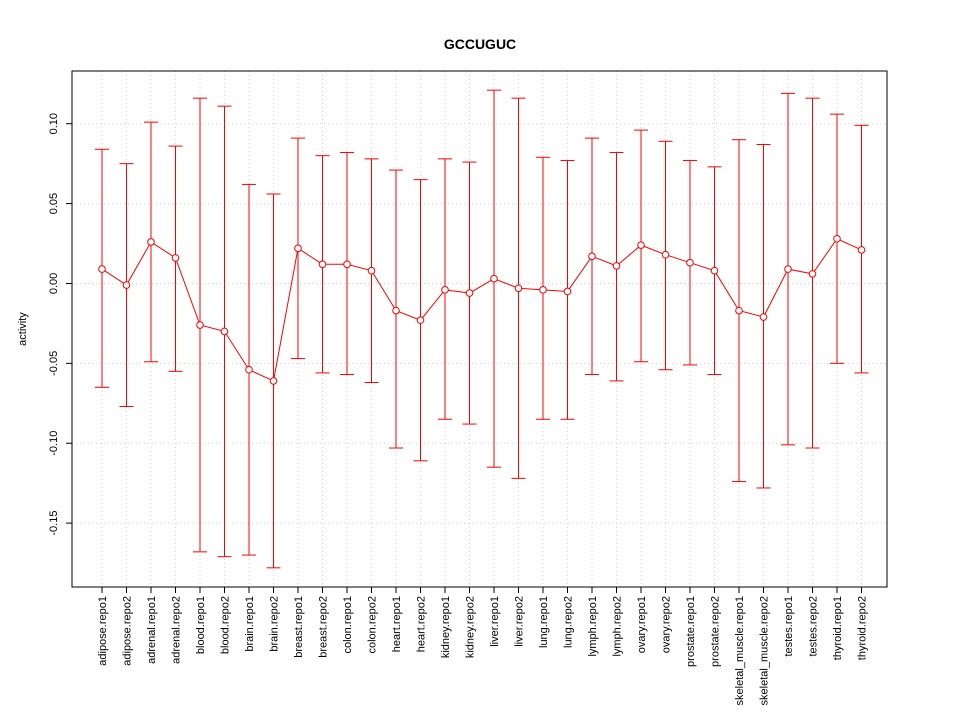 The image size is (960, 720). I want to click on x-tick-label: kidney.repo2, so click(471, 627).